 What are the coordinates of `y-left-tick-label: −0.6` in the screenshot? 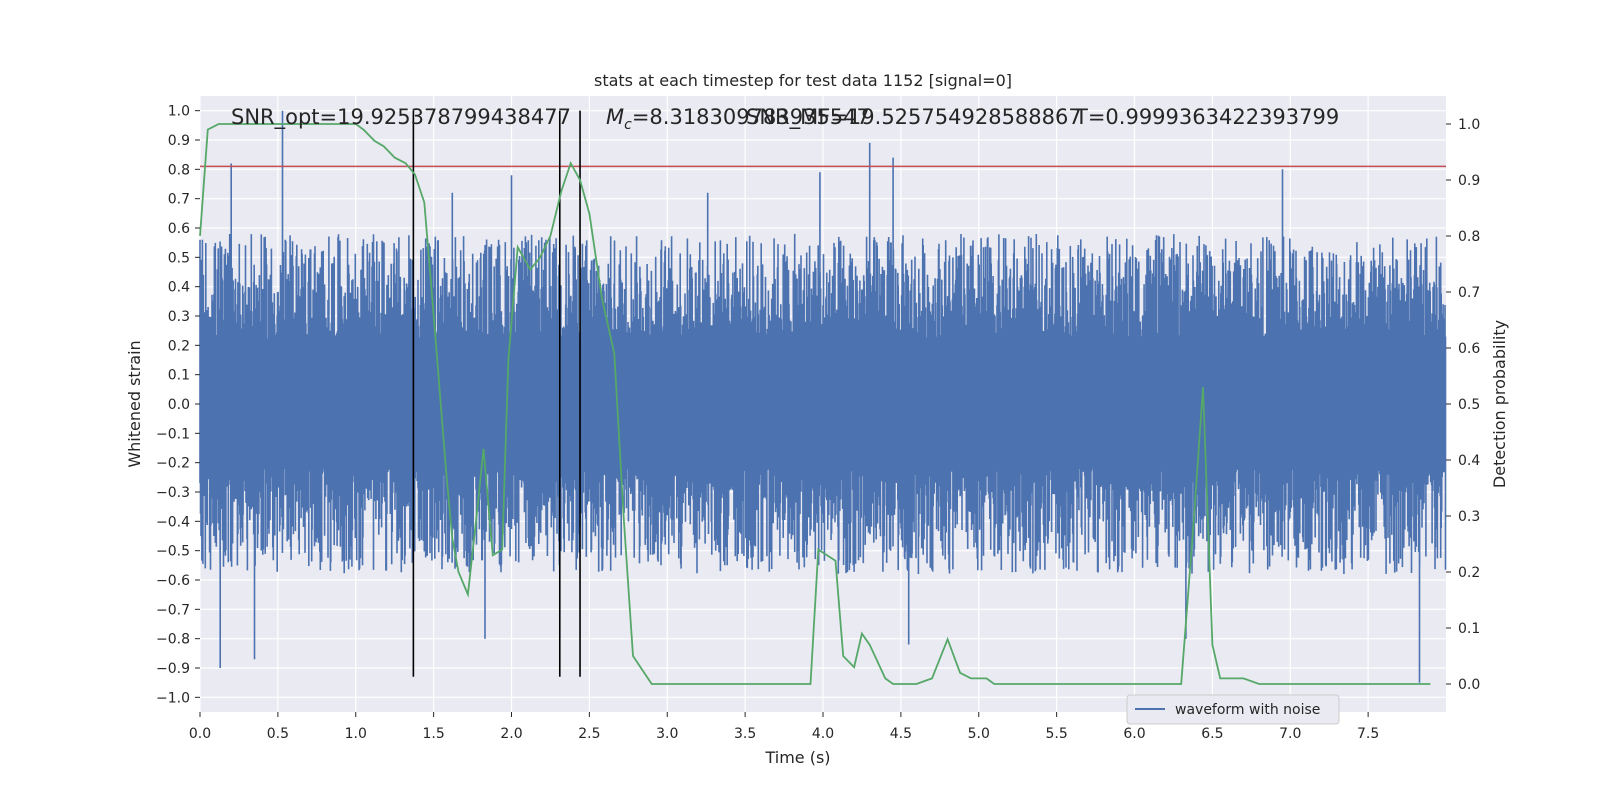 It's located at (173, 581).